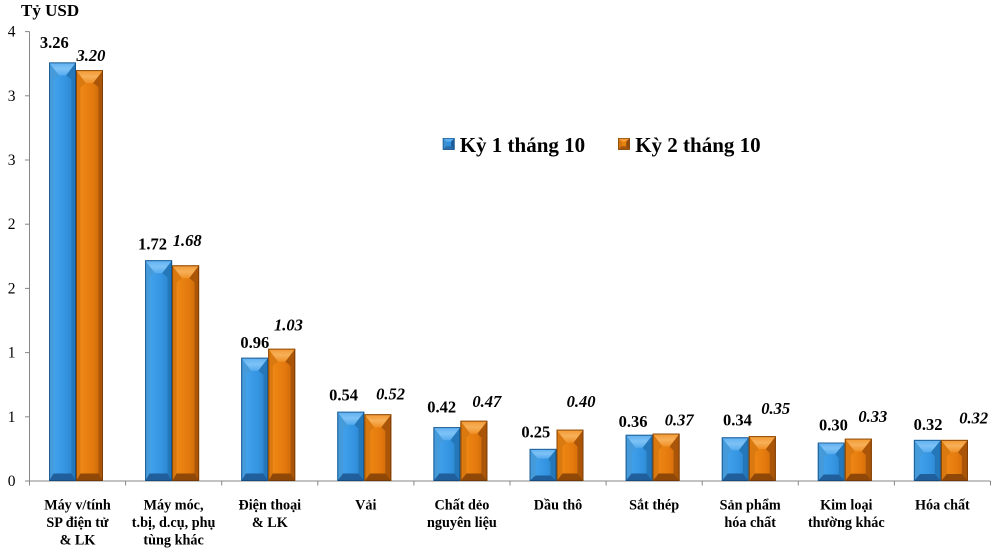 The image size is (998, 552). I want to click on svg-text: 0.54, so click(343, 394).